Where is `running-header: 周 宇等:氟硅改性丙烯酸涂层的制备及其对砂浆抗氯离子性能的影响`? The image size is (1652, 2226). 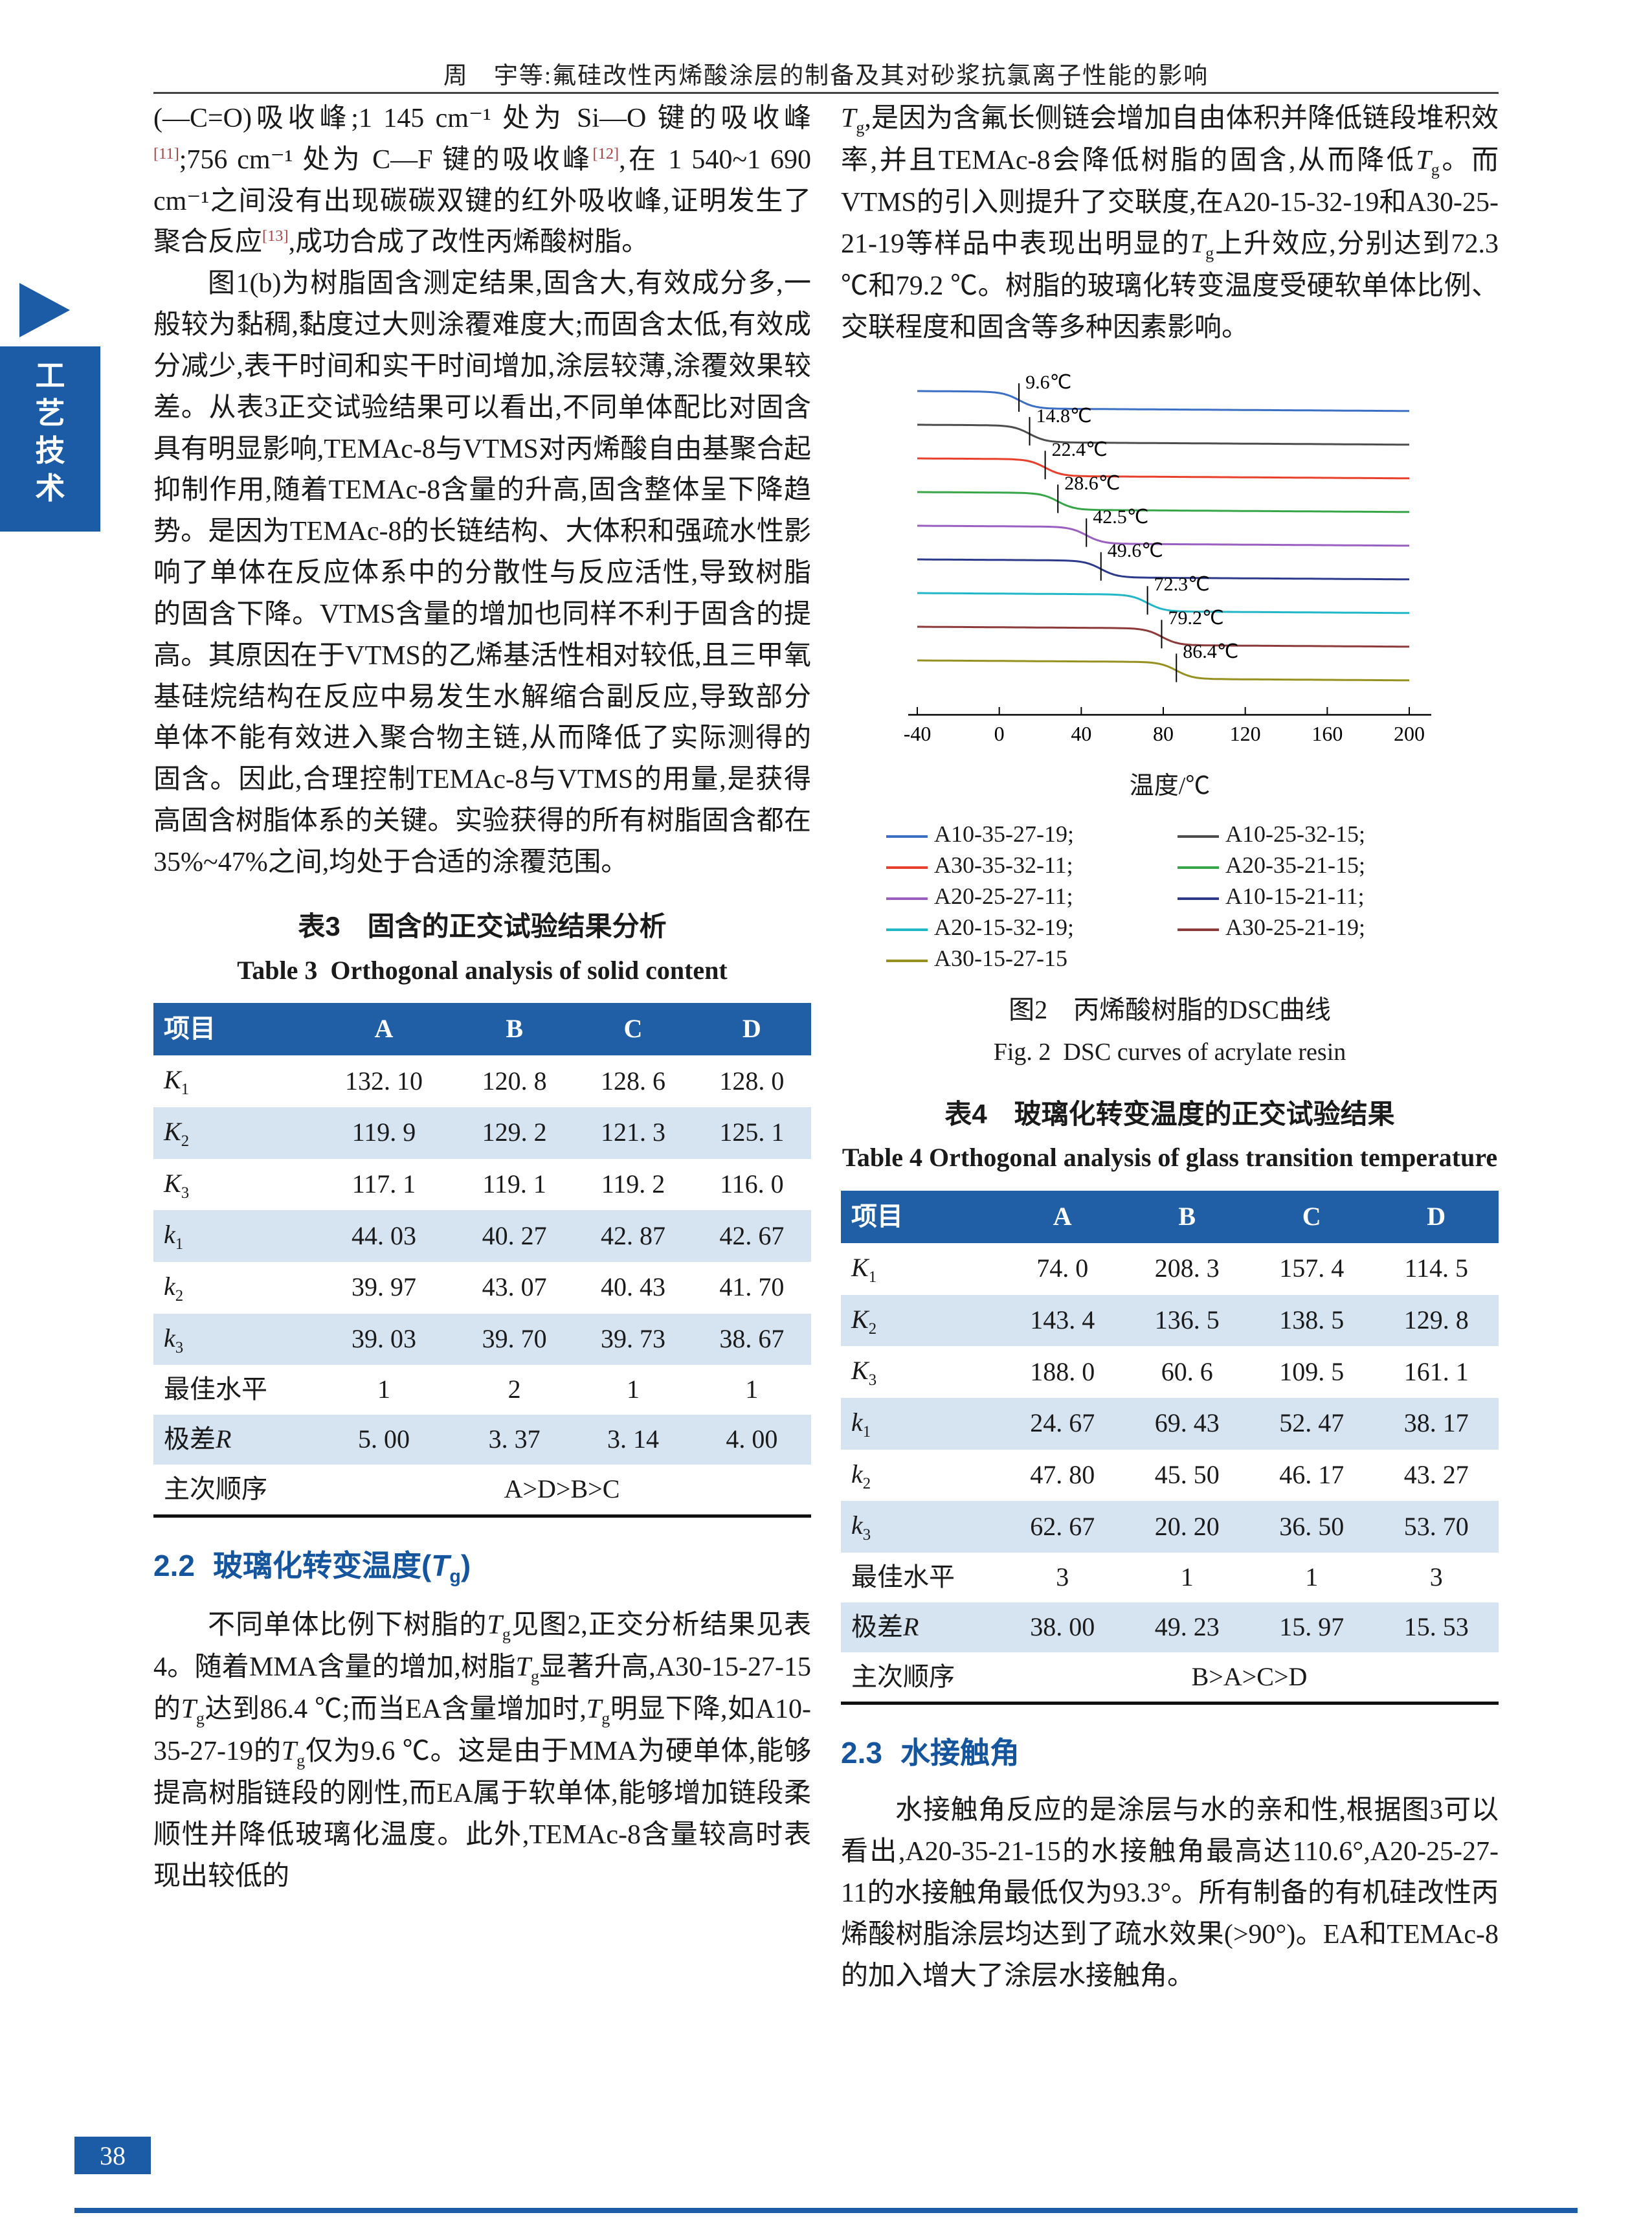
running-header: 周 宇等:氟硅改性丙烯酸涂层的制备及其对砂浆抗氯离子性能的影响 is located at coordinates (826, 76).